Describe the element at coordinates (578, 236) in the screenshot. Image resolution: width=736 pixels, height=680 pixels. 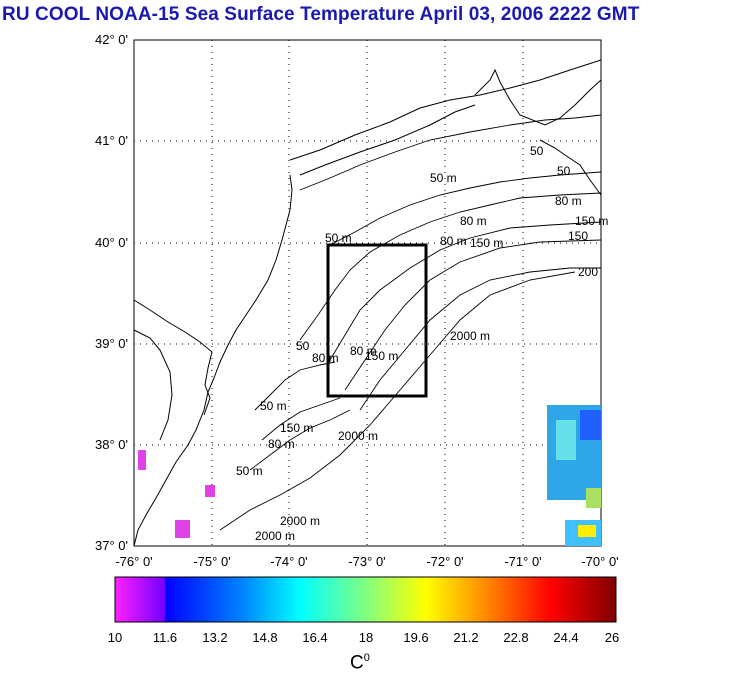
I see `contour-label: 150` at that location.